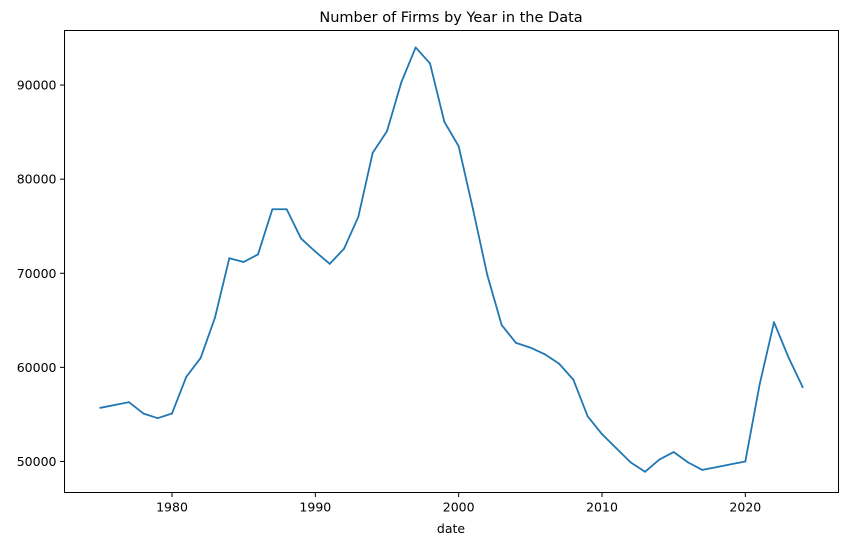 The height and width of the screenshot is (545, 849). What do you see at coordinates (37, 461) in the screenshot?
I see `y-tick-label: 50000` at bounding box center [37, 461].